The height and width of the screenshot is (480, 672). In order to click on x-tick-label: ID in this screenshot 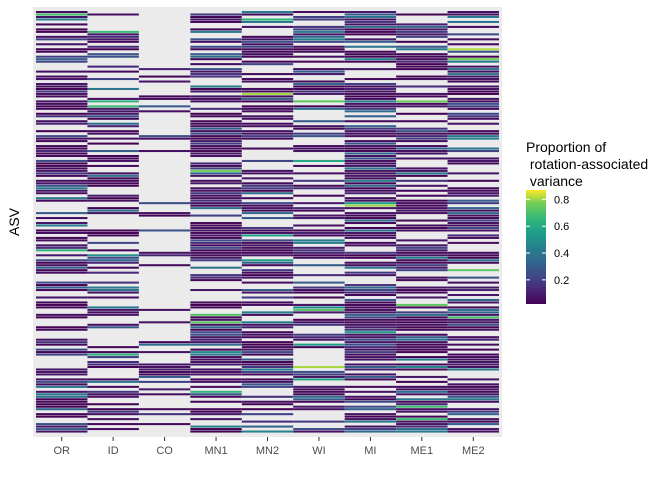, I will do `click(113, 451)`.